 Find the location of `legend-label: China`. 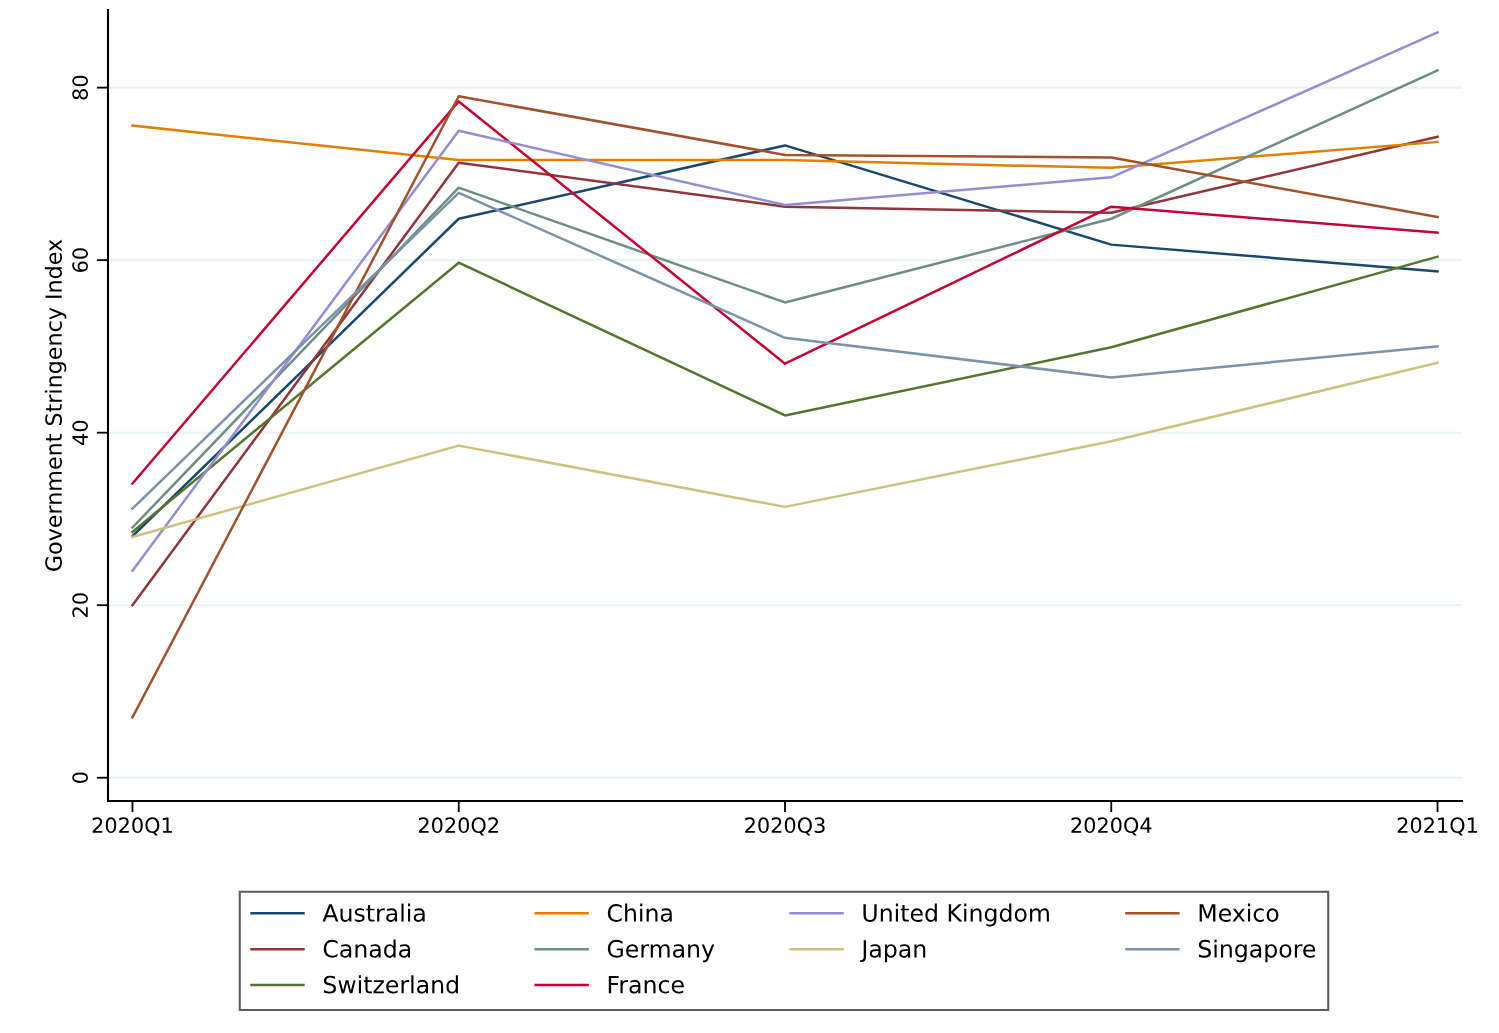

legend-label: China is located at coordinates (639, 912).